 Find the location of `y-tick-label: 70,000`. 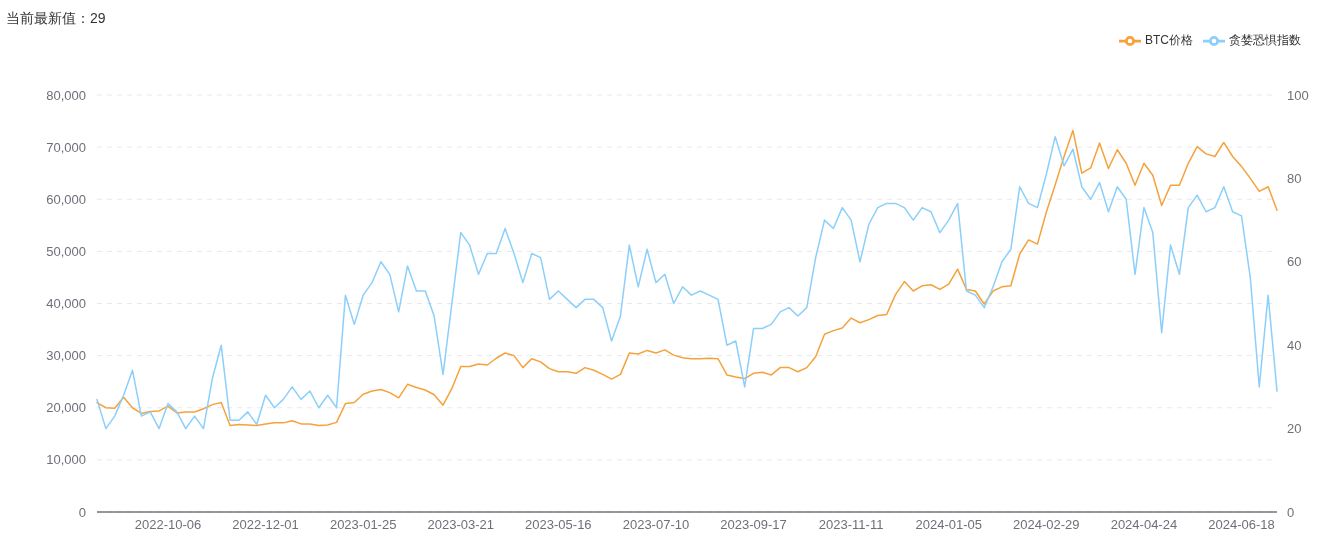

y-tick-label: 70,000 is located at coordinates (66, 147).